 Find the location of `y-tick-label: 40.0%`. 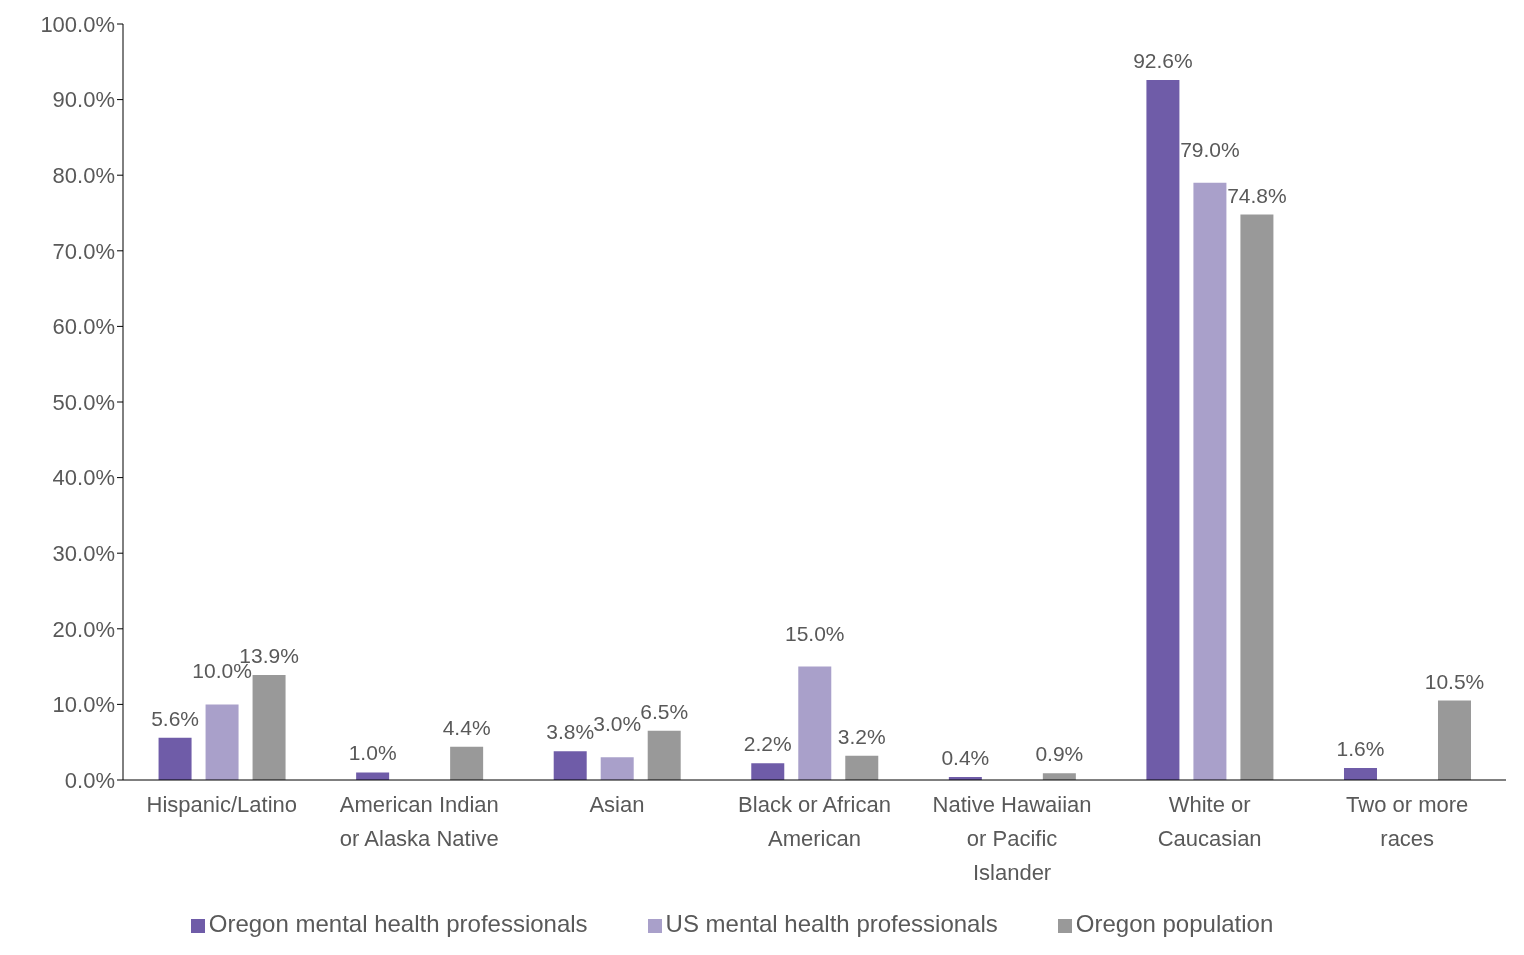

y-tick-label: 40.0% is located at coordinates (83, 478).